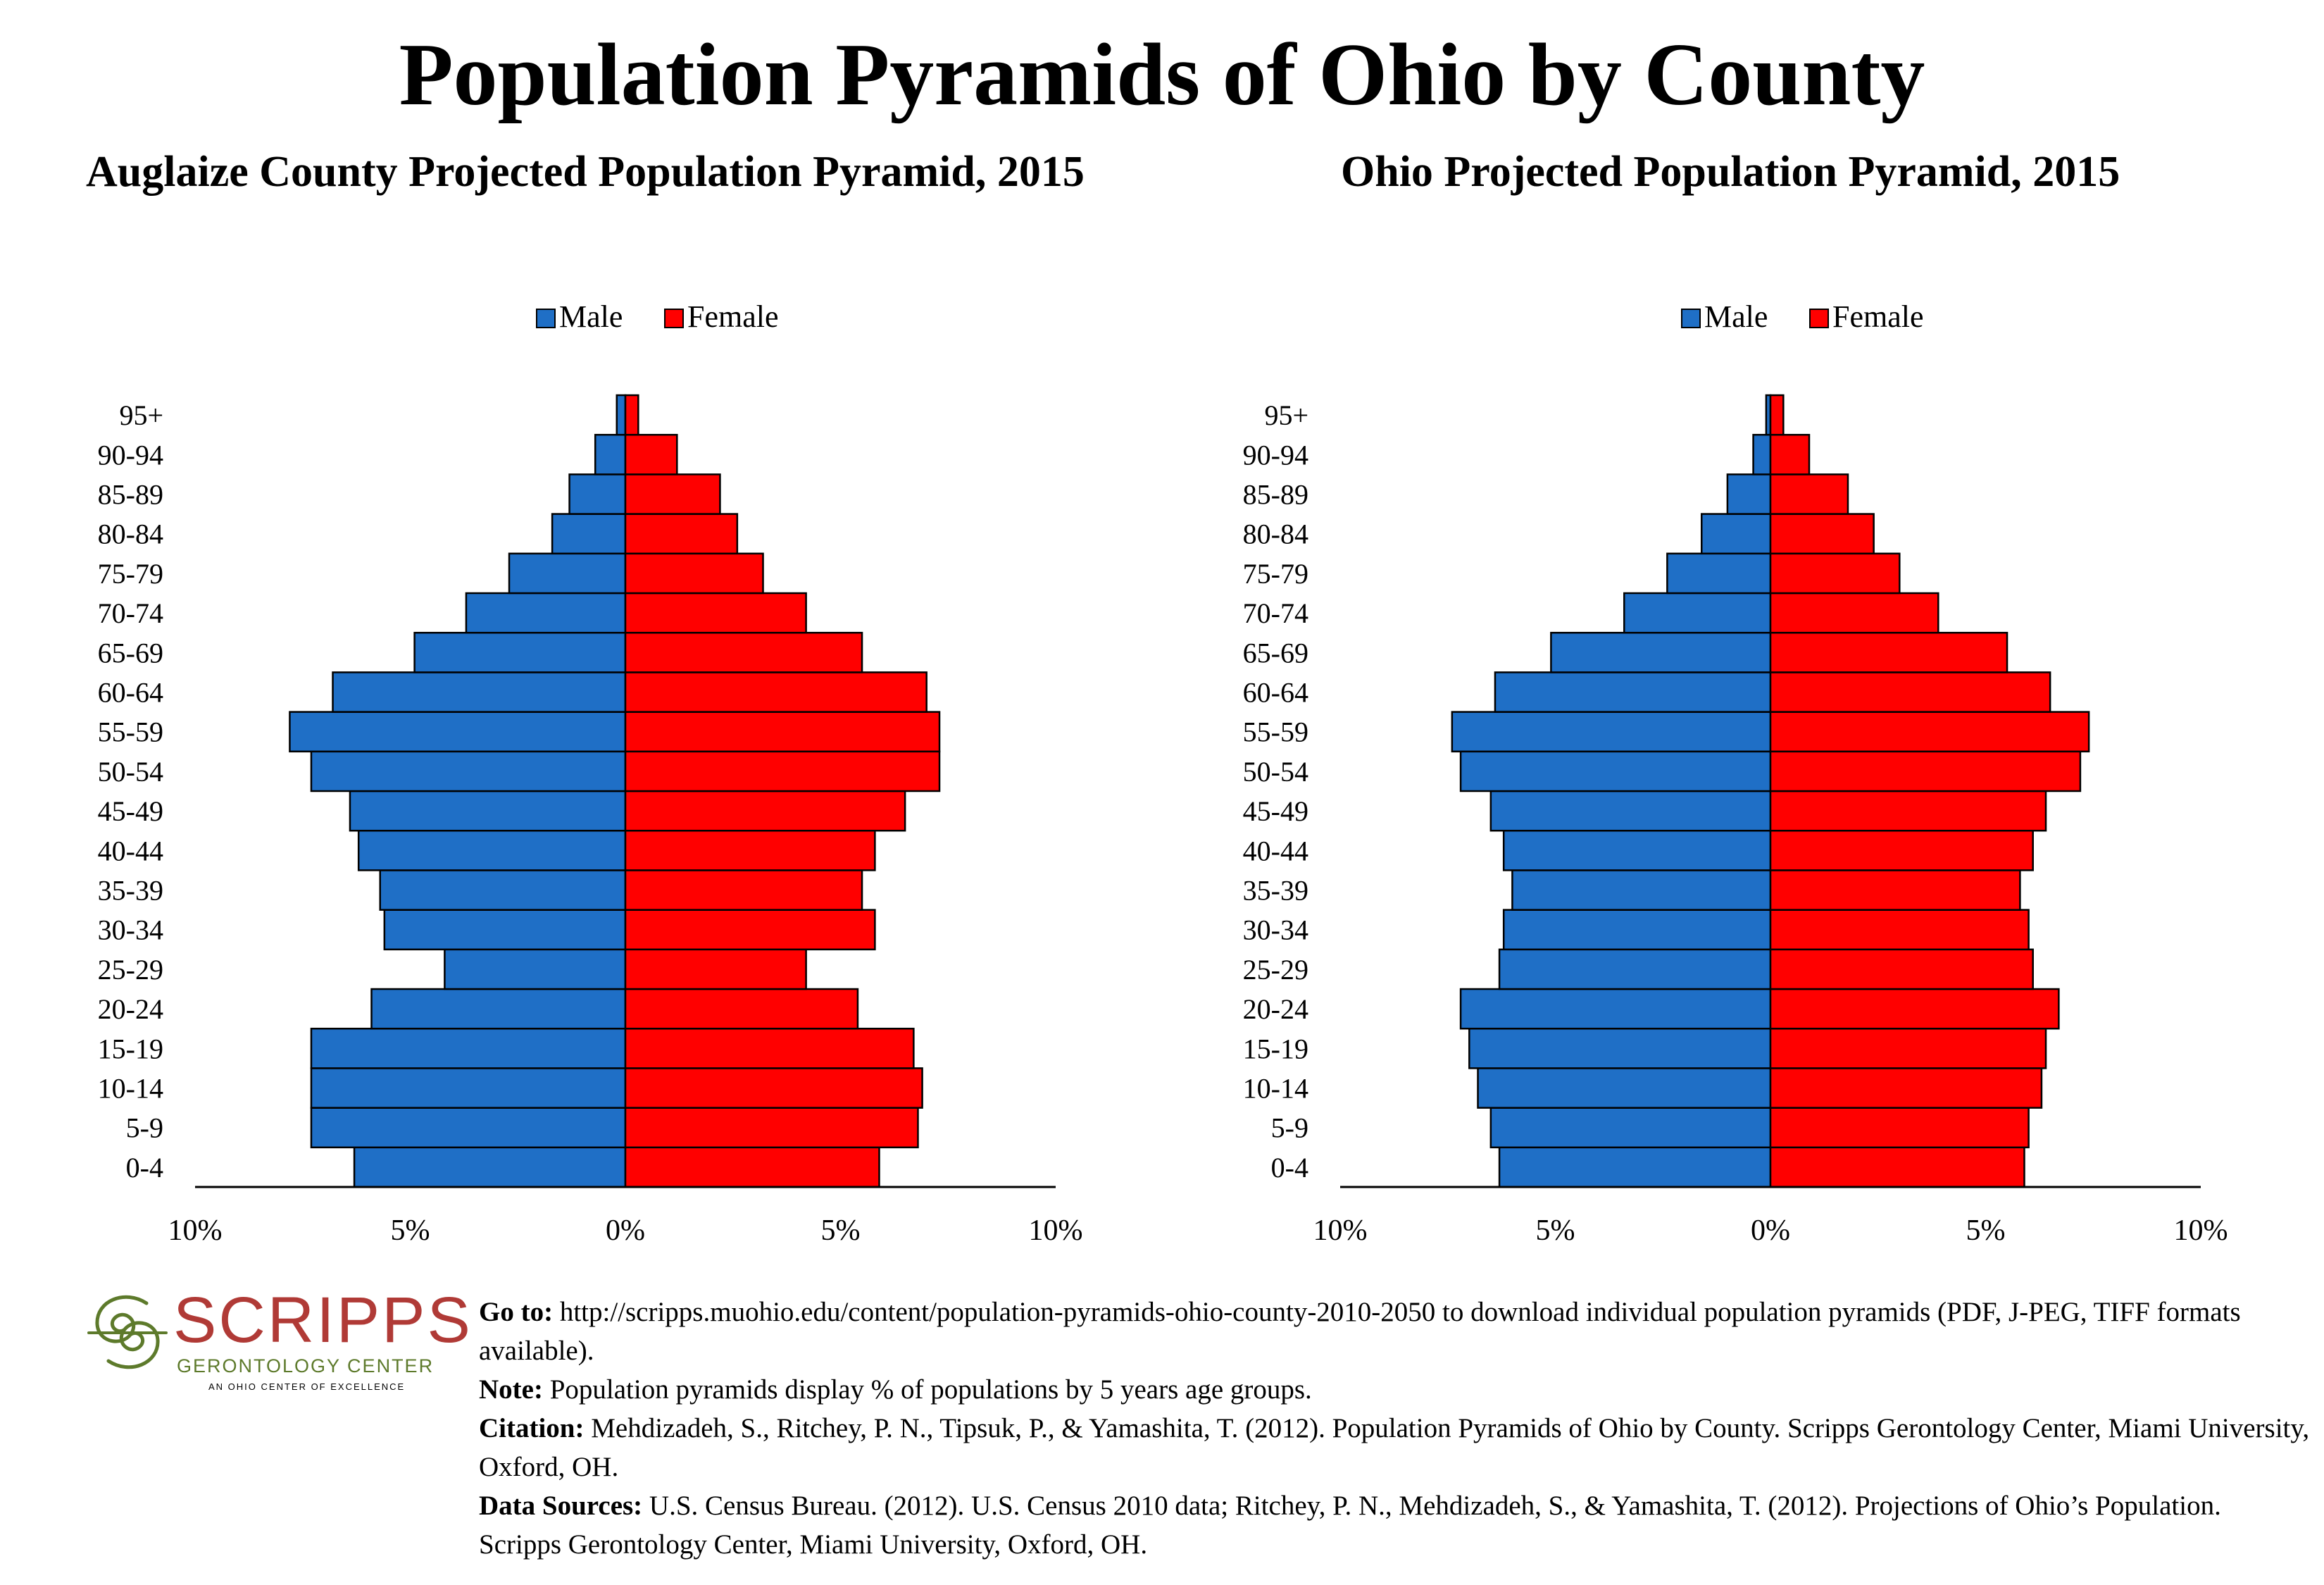 The height and width of the screenshot is (1585, 2324). What do you see at coordinates (144, 1128) in the screenshot?
I see `age-label-5-9: 5-9` at bounding box center [144, 1128].